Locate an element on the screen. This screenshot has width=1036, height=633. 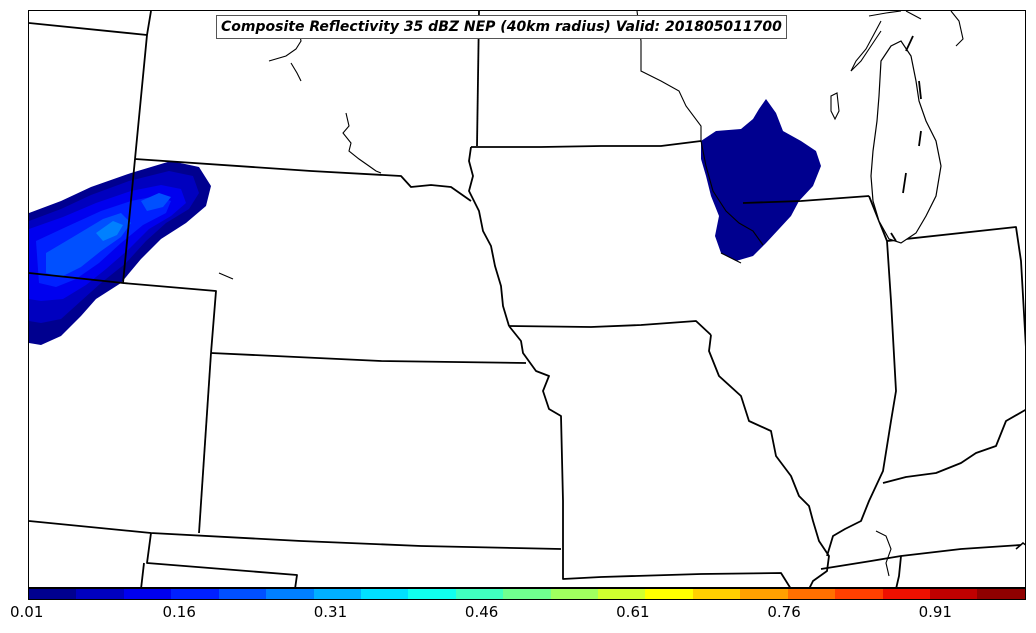
prob-contour-level-5b is located at coordinates (156, 202).